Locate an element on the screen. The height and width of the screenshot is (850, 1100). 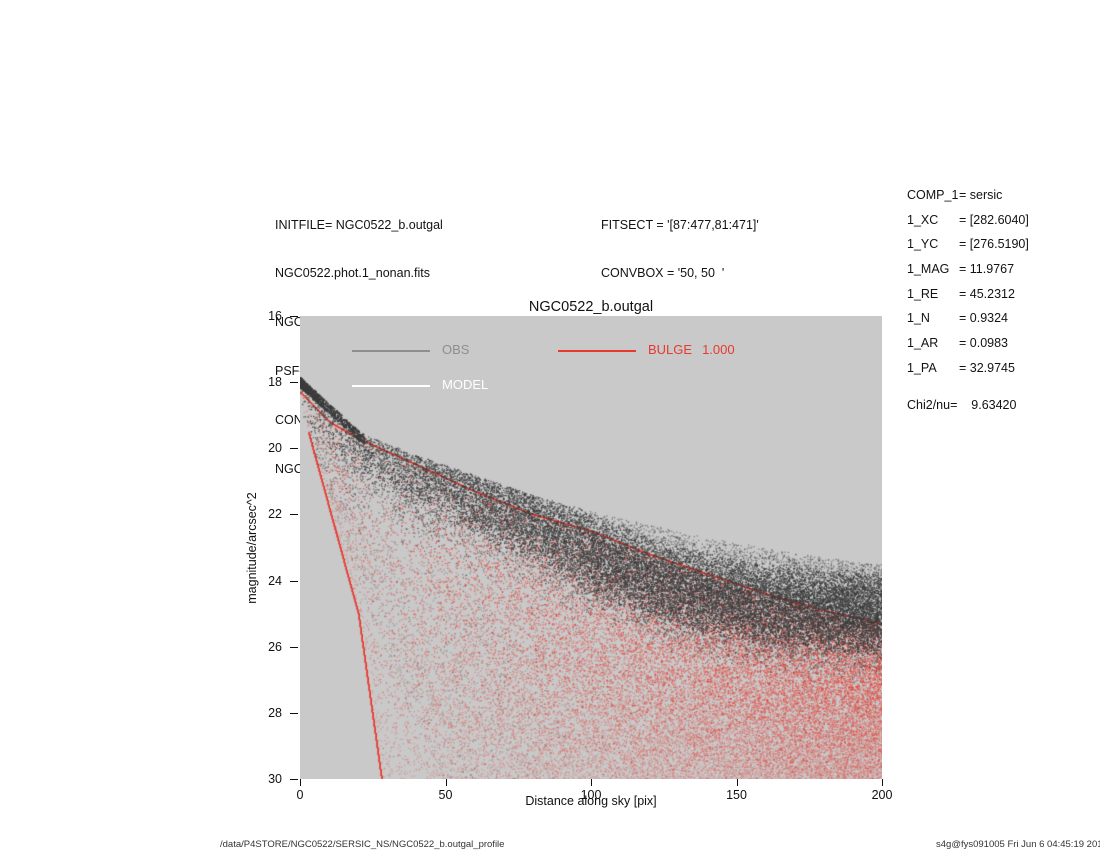
param-key: COMP_1 is located at coordinates (933, 195).